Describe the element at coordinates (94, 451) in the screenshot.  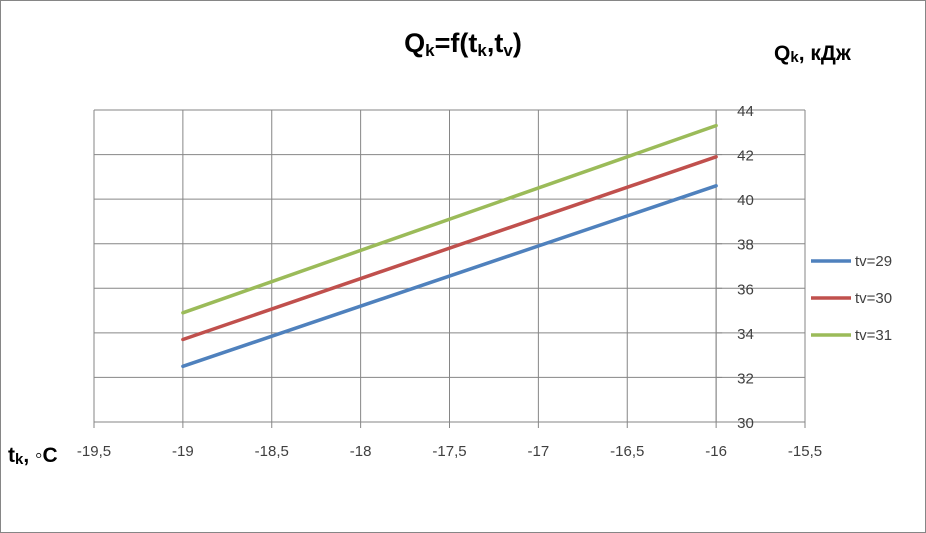
I see `x-tick-label: -19,5` at that location.